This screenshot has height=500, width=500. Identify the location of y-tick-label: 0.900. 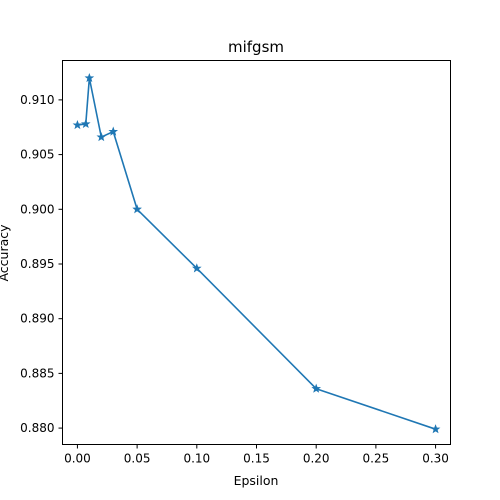
(37, 209).